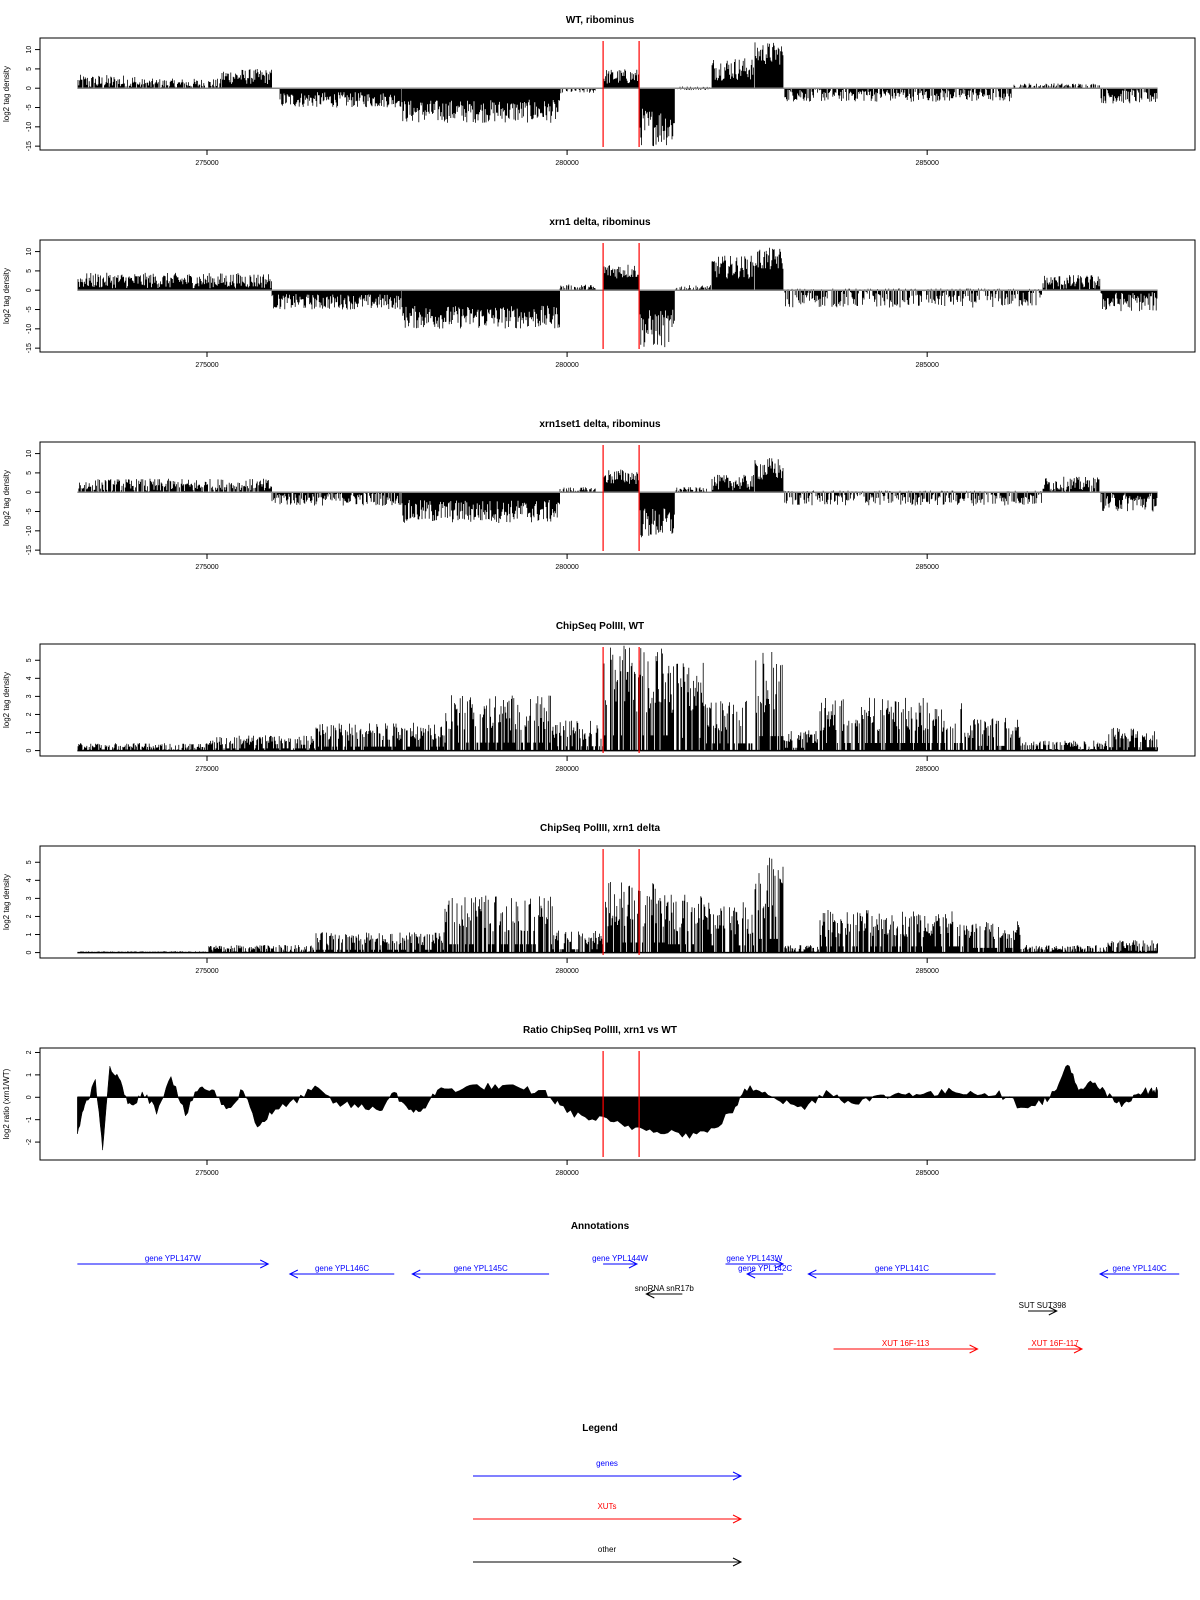 This screenshot has height=1600, width=1200. I want to click on annotation-label: gene YPL142C, so click(765, 1268).